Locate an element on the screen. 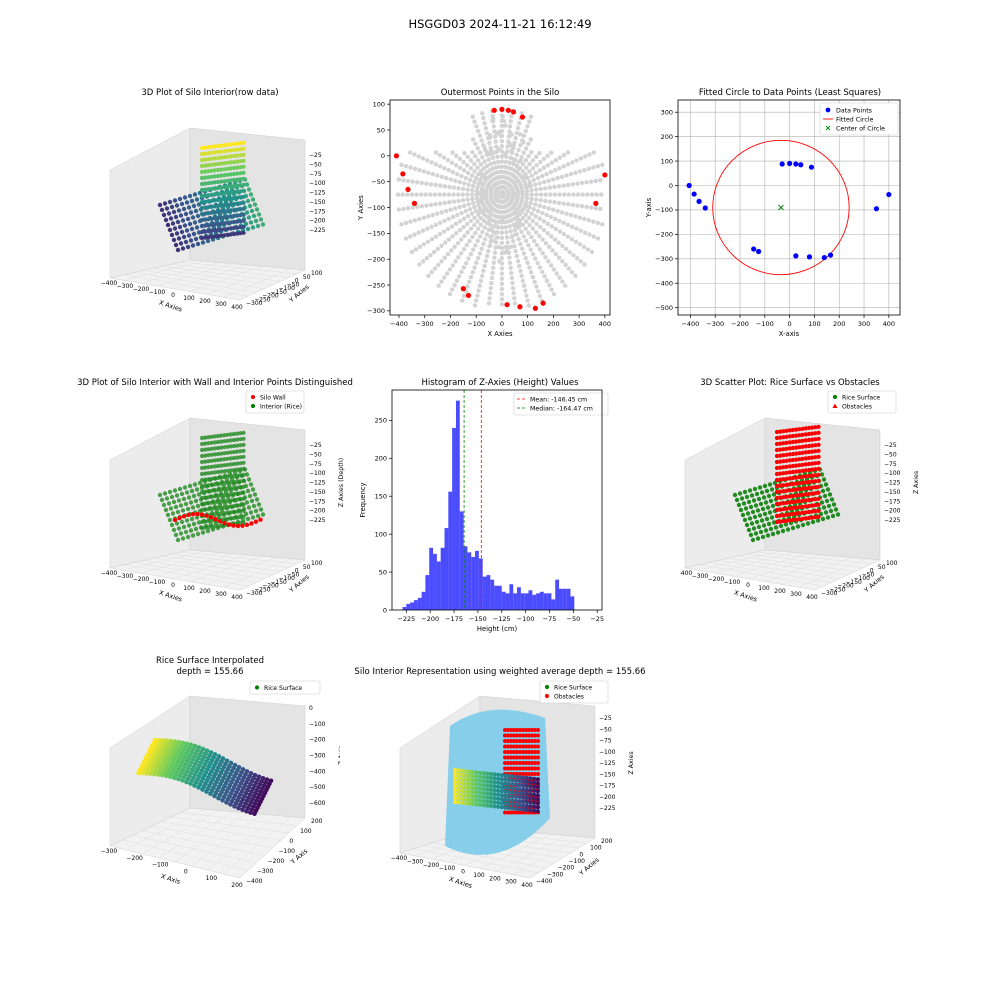 The height and width of the screenshot is (1000, 1000). z-tick-label: −100 is located at coordinates (607, 752).